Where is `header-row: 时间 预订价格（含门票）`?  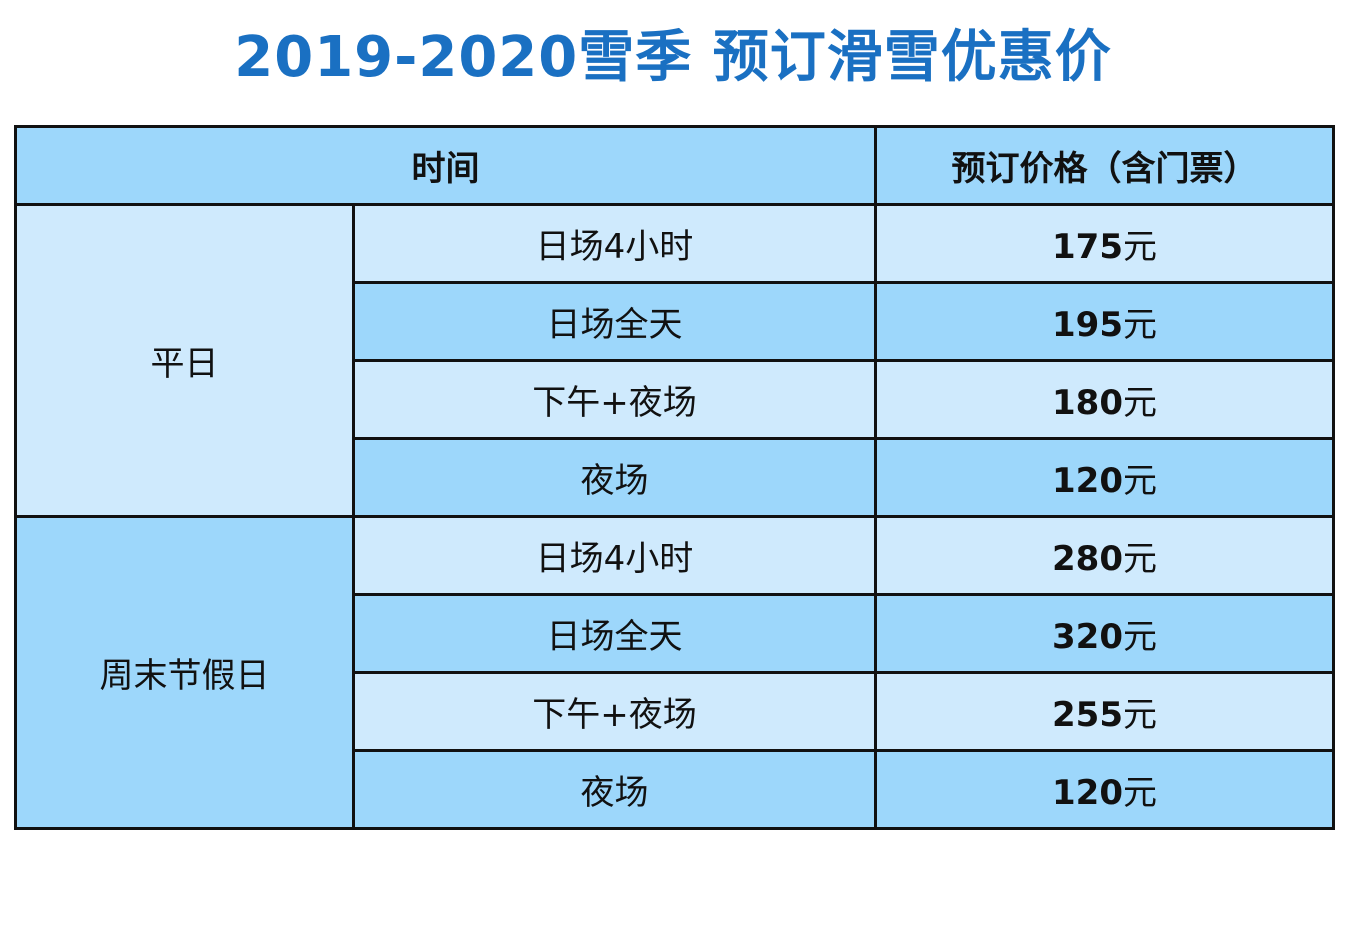
header-row: 时间 预订价格（含门票） is located at coordinates (674, 165).